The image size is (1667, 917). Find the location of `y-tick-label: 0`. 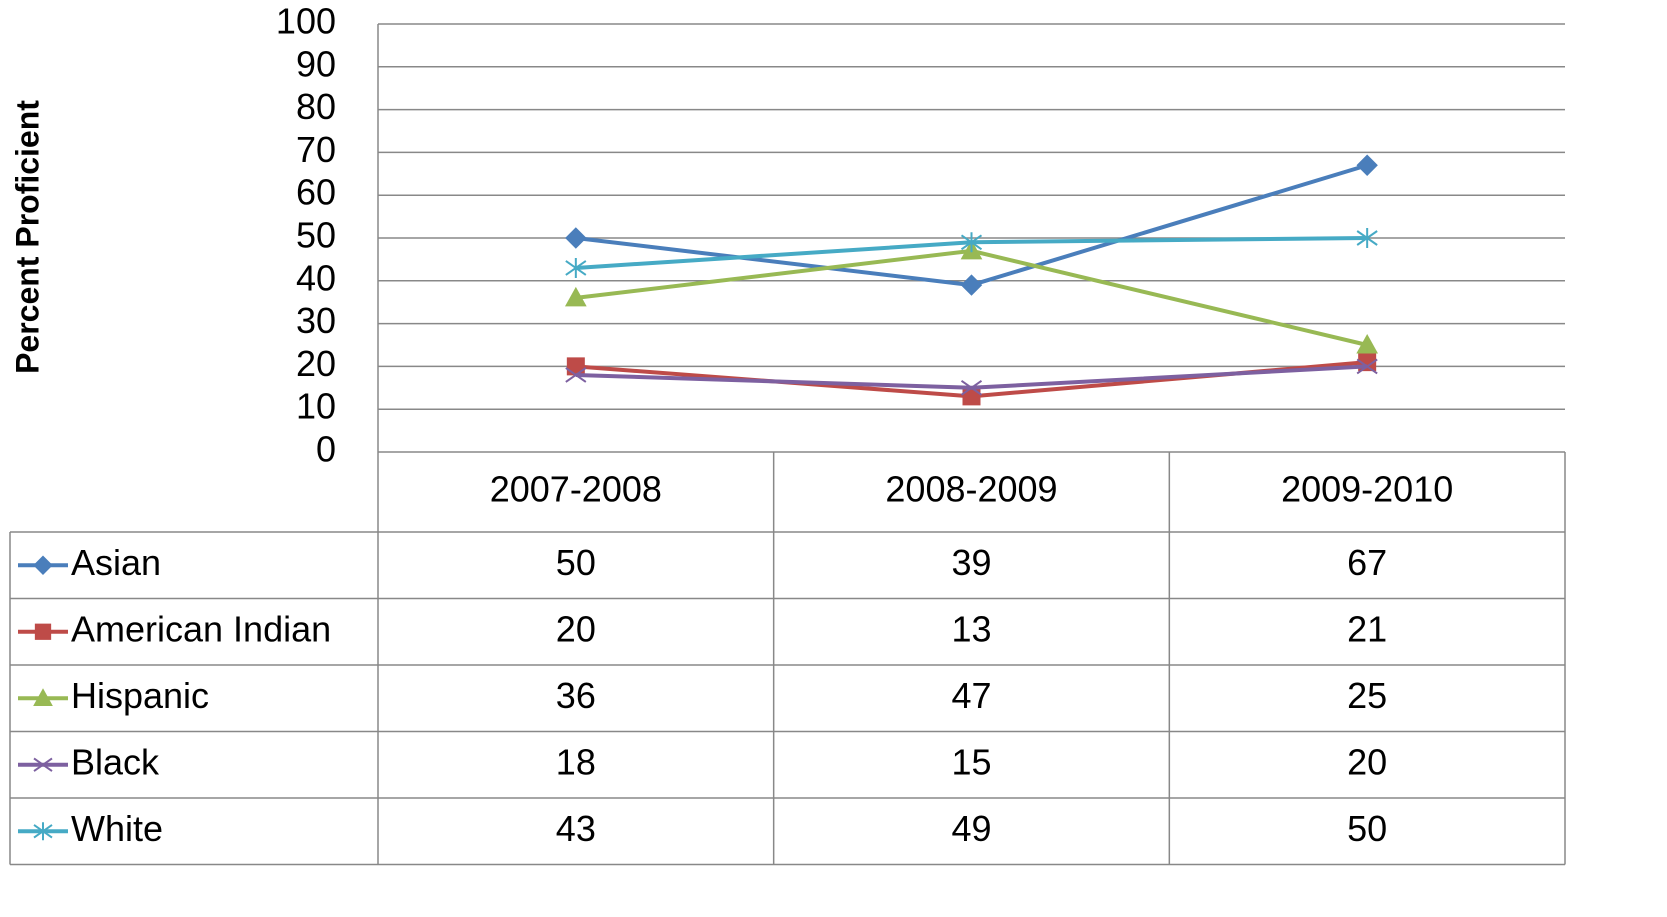

y-tick-label: 0 is located at coordinates (326, 449).